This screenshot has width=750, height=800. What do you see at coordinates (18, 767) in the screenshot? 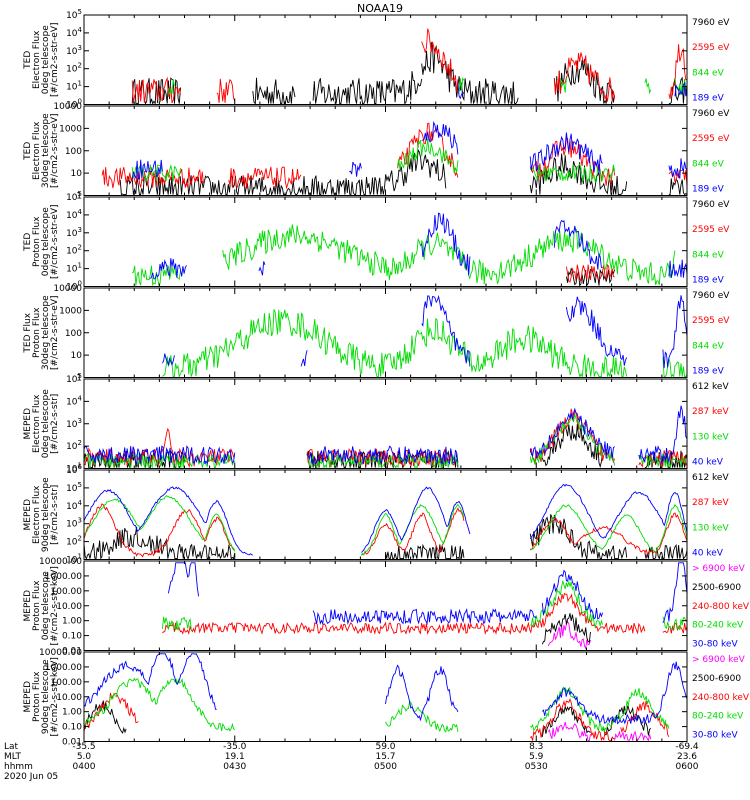
I see `row-label-hhmm: hhmm` at bounding box center [18, 767].